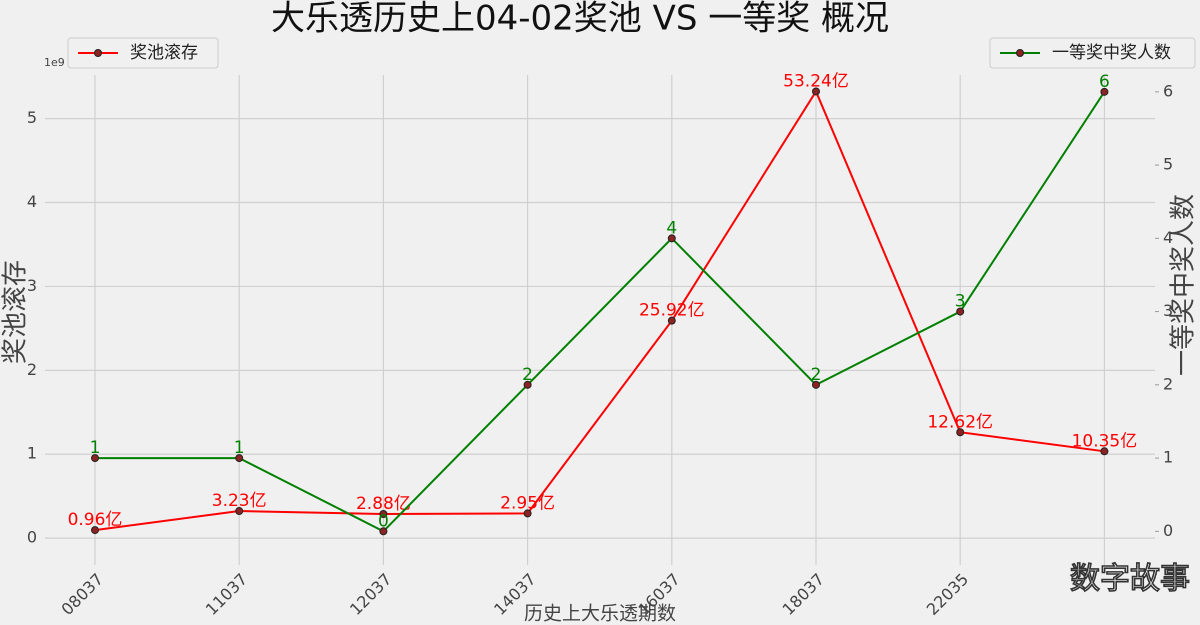 The height and width of the screenshot is (625, 1200). I want to click on y-axis-label: 奖池滚存, so click(16, 312).